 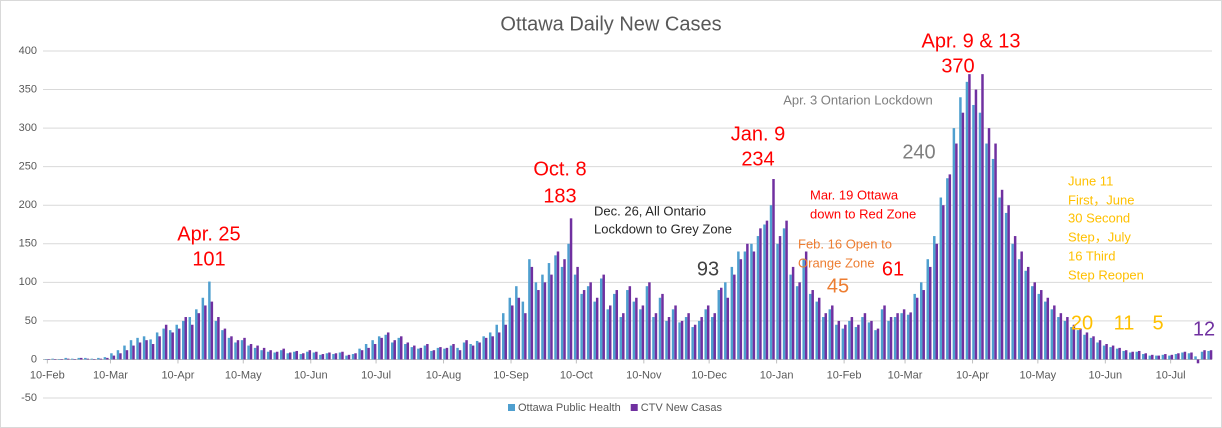 What do you see at coordinates (854, 194) in the screenshot?
I see `annotation: Mar. 19 Ottawa` at bounding box center [854, 194].